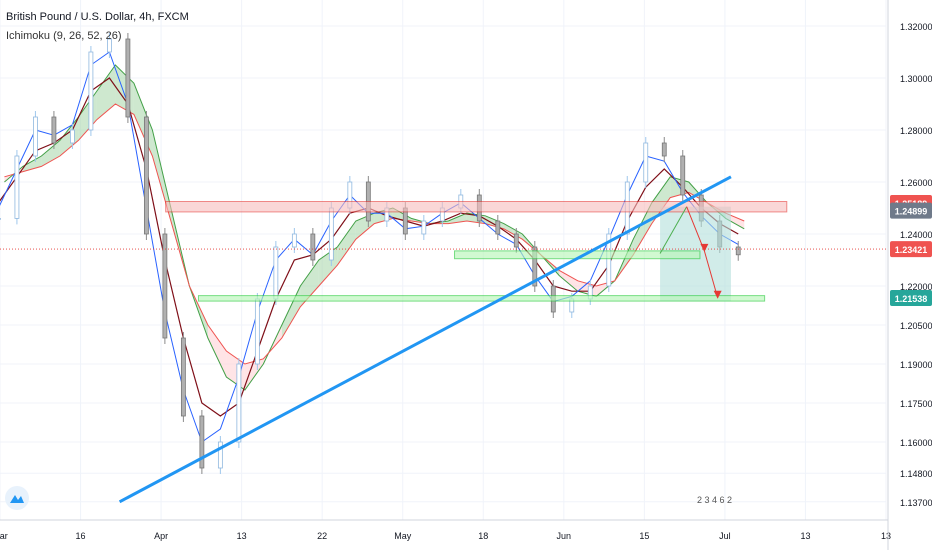 Image resolution: width=932 pixels, height=555 pixels. I want to click on y-tick-label: 1.30000, so click(916, 79).